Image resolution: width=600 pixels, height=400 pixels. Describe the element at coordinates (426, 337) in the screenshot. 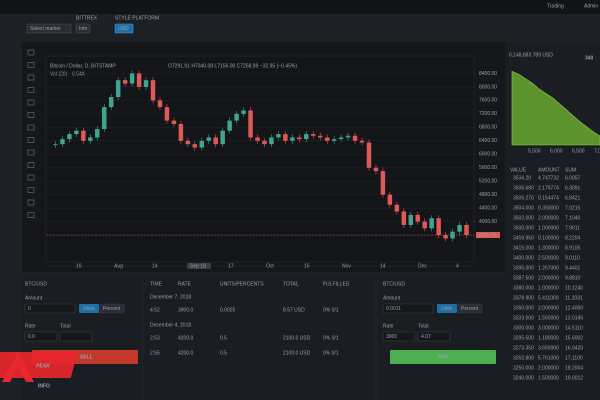

I see `input-text: 4.07` at that location.